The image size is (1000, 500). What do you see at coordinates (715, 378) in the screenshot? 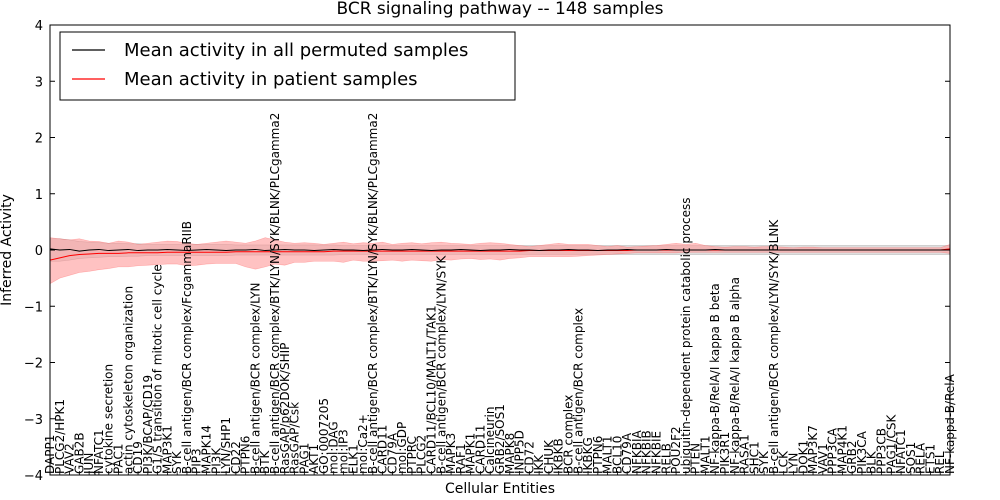
I see `category-label: NF-kappa-B/RelA/I kappa B beta` at bounding box center [715, 378].